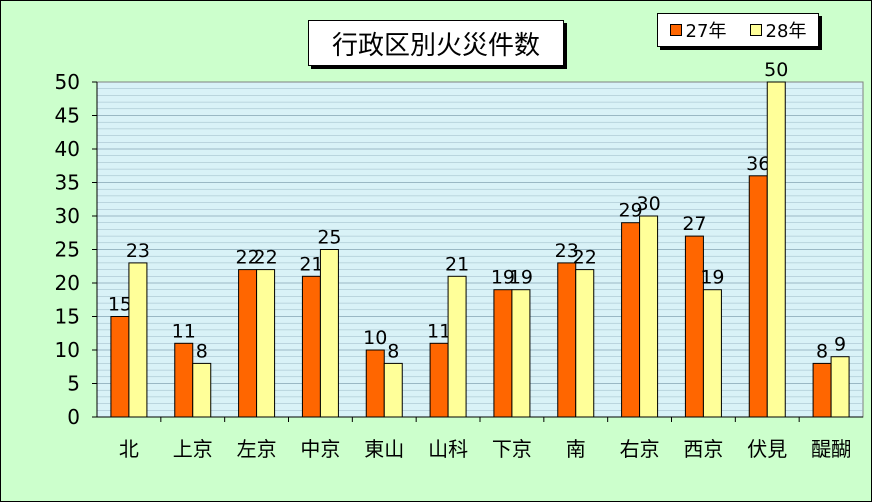 The height and width of the screenshot is (502, 872). Describe the element at coordinates (129, 449) in the screenshot. I see `x-category-label: 北` at that location.